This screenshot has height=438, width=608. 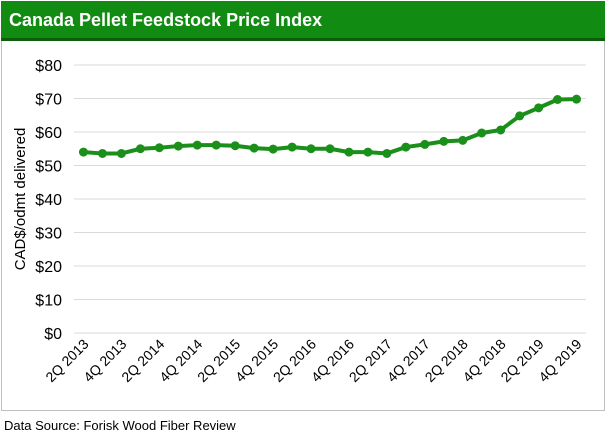 I want to click on y-tick-label: $60, so click(x=48, y=133).